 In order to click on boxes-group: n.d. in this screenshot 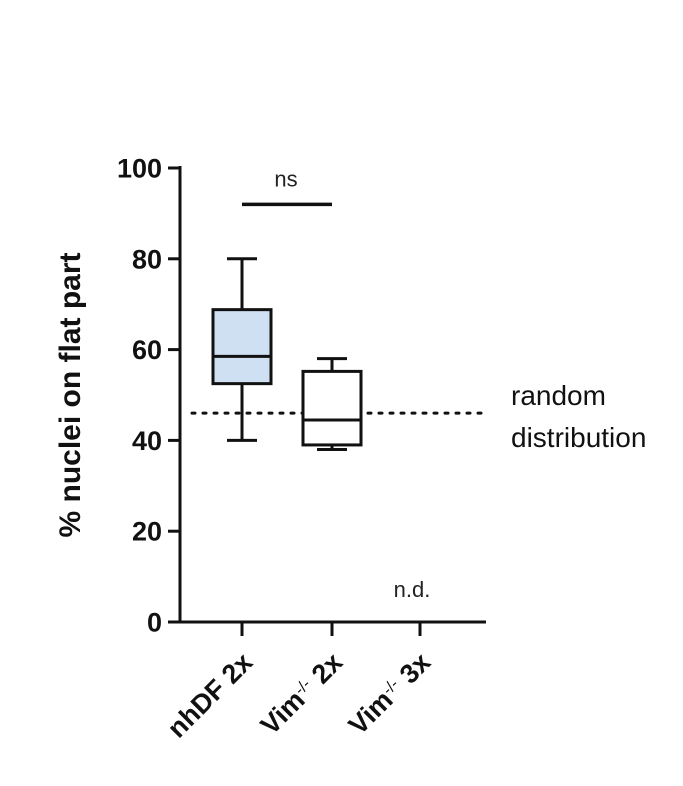, I will do `click(321, 429)`.